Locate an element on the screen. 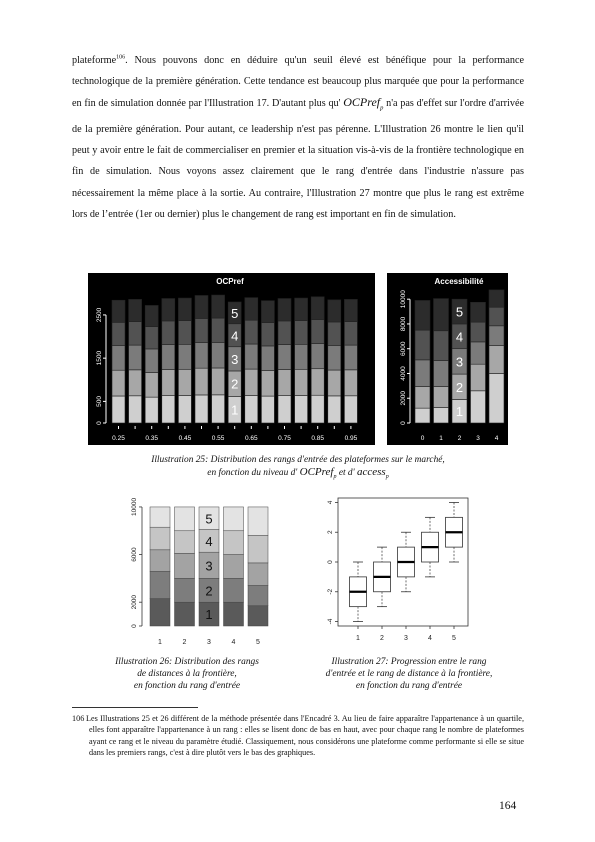 The width and height of the screenshot is (595, 842). y-tick-label: 8000 is located at coordinates (403, 323).